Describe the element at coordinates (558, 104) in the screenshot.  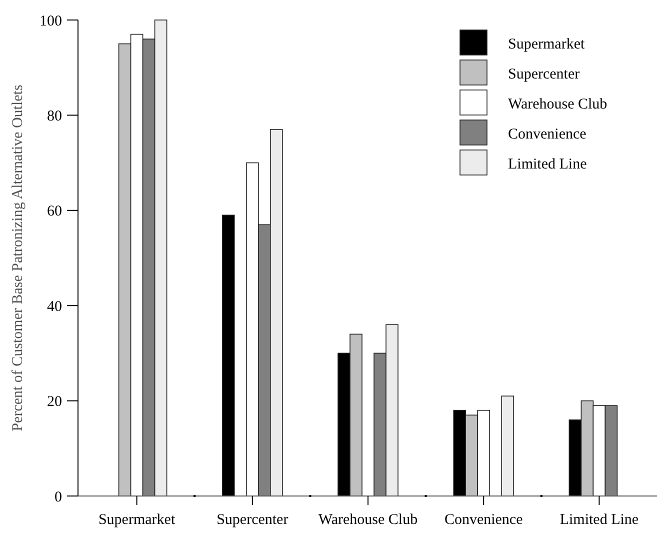
I see `legend-label: Warehouse Club` at that location.